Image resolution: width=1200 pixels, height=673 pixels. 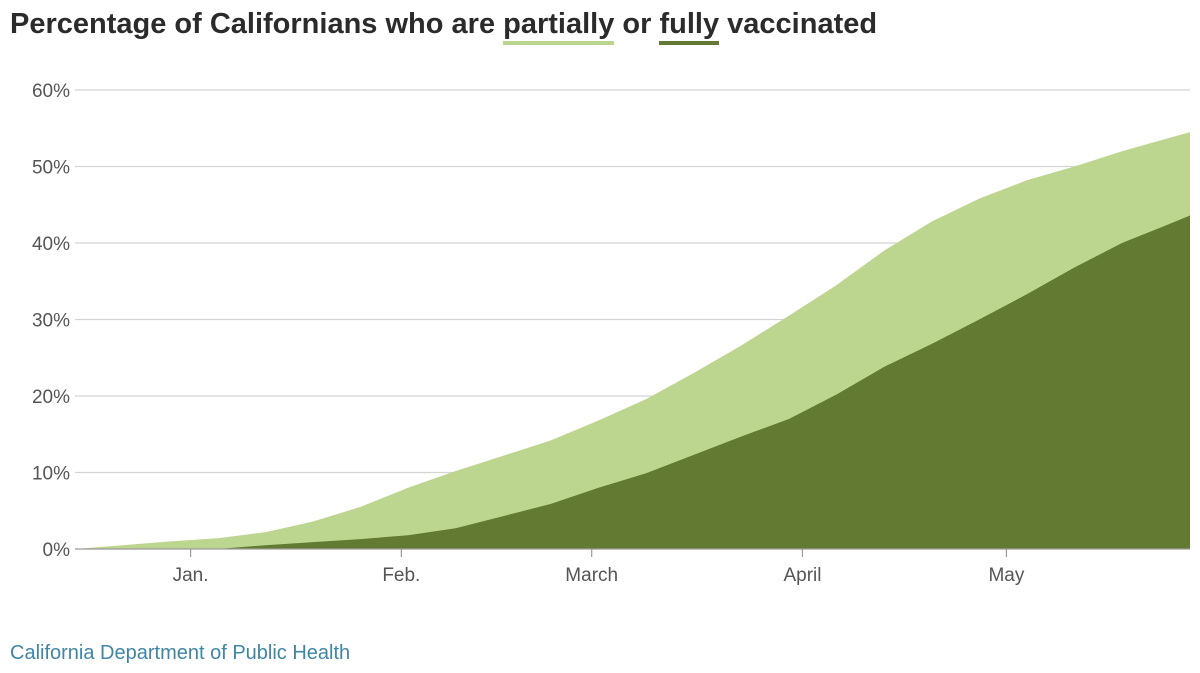 What do you see at coordinates (51, 91) in the screenshot?
I see `y-tick-label: 60%` at bounding box center [51, 91].